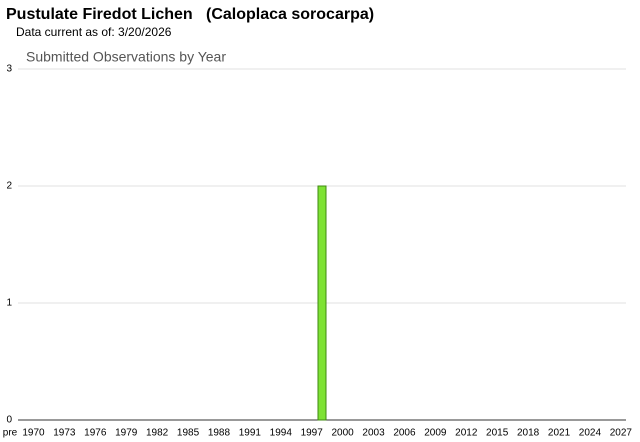 The width and height of the screenshot is (640, 442). Describe the element at coordinates (322, 303) in the screenshot. I see `bar` at that location.